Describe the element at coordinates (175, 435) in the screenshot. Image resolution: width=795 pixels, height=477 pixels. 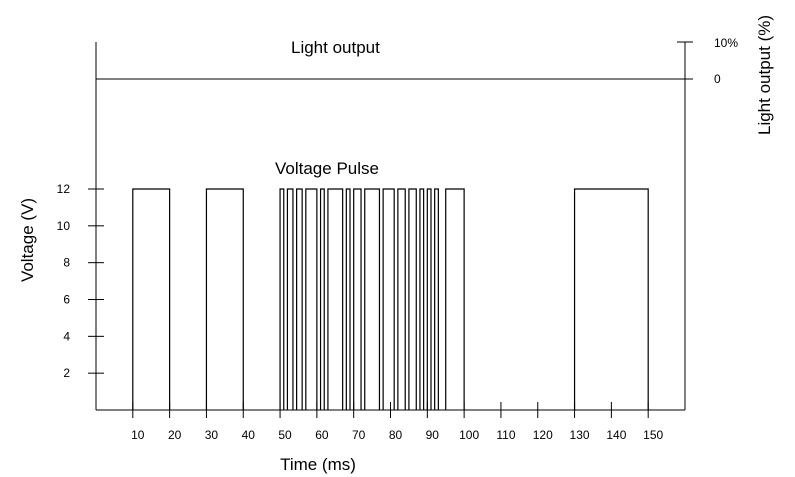
I see `x-tick-label: 20` at that location.